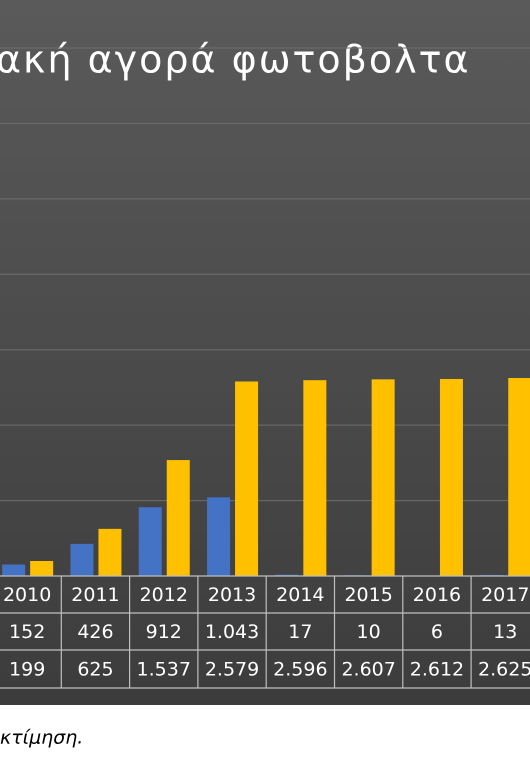  Describe the element at coordinates (95, 670) in the screenshot. I see `table-value: 625` at that location.